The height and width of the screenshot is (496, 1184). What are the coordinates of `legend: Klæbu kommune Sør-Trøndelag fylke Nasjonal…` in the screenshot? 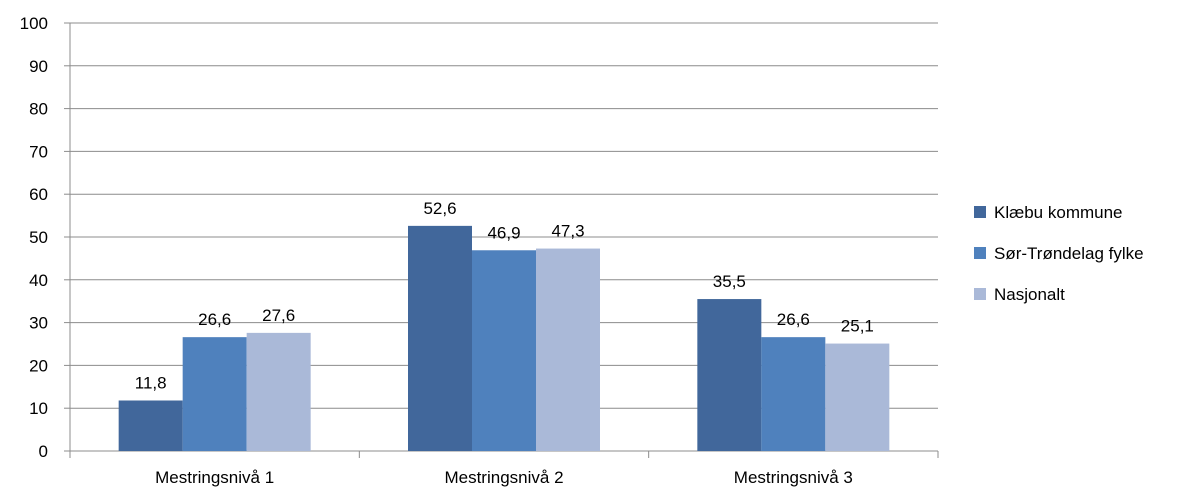 It's located at (1059, 253).